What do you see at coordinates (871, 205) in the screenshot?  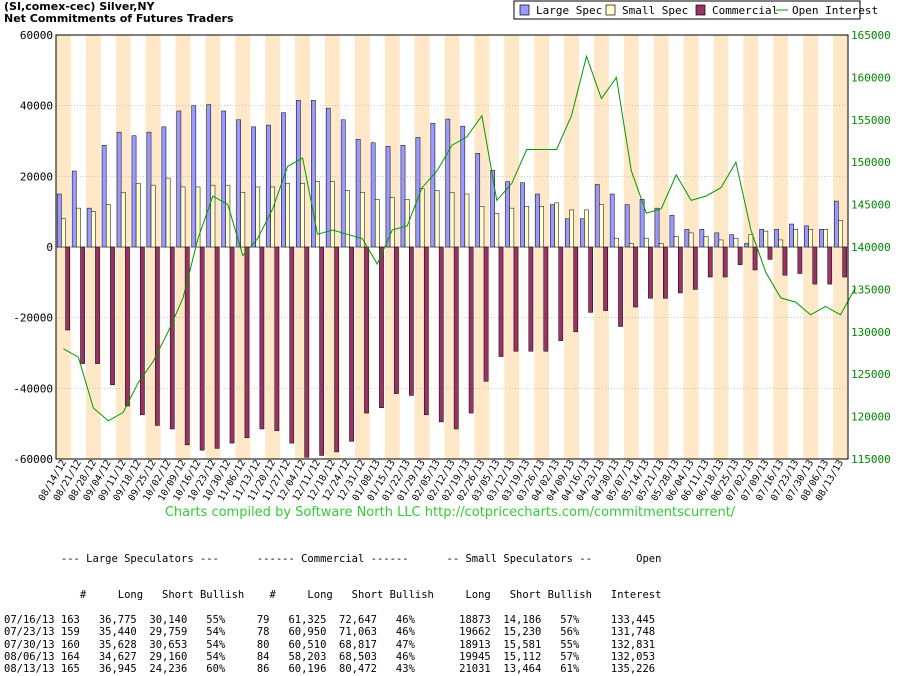 I see `y-tick-right: 145000` at bounding box center [871, 205].